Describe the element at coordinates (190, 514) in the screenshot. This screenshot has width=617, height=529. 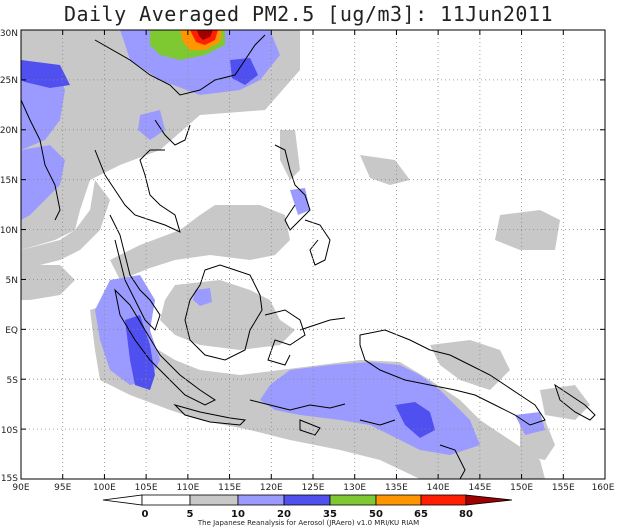
I see `colorbar-label: 5` at that location.